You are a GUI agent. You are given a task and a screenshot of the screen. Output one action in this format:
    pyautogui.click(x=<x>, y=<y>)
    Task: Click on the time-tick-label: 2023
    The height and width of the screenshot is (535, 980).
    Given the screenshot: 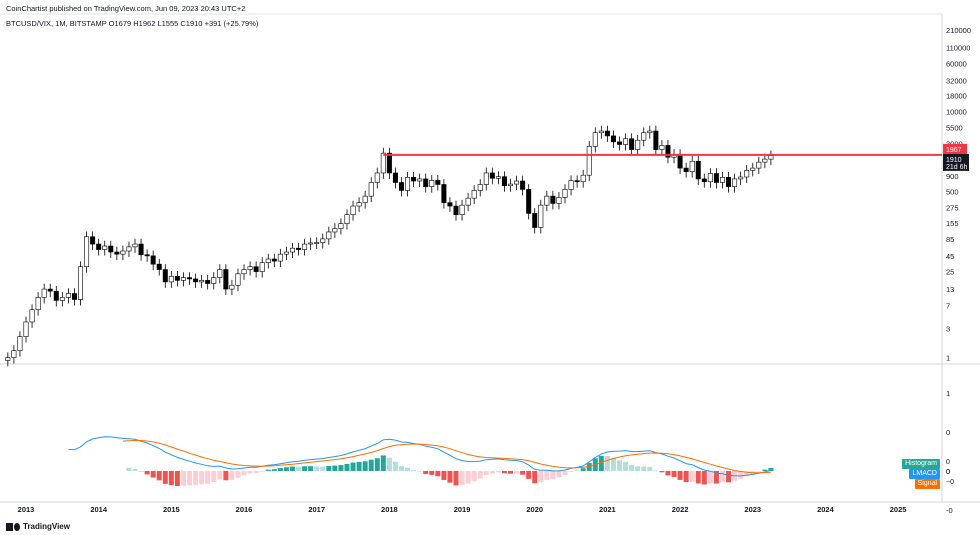 What is the action you would take?
    pyautogui.click(x=752, y=509)
    